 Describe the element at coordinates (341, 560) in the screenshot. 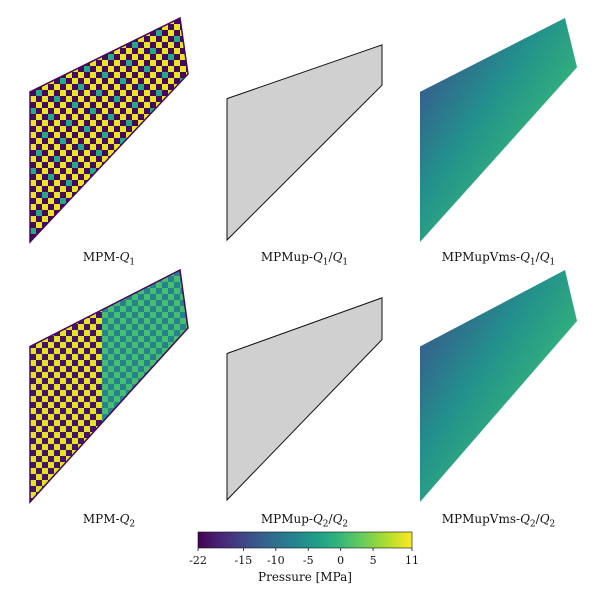

I see `colorbar-tick-label: 0` at that location.